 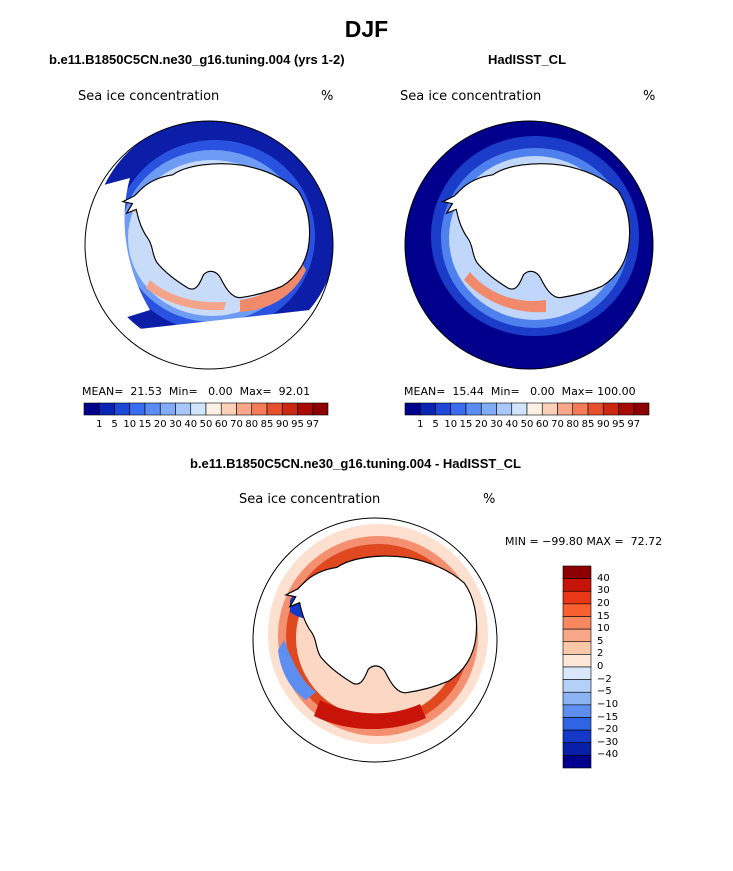 I want to click on obs-colorbar-tick-label: 90, so click(x=603, y=424).